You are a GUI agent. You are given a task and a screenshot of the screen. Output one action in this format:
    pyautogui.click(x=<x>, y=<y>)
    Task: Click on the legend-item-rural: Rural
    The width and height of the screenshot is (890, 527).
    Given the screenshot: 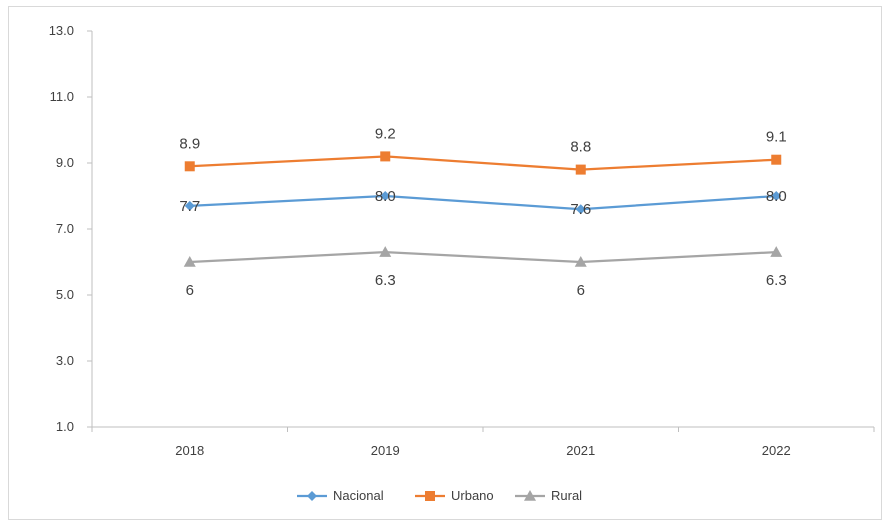 What is the action you would take?
    pyautogui.click(x=548, y=495)
    